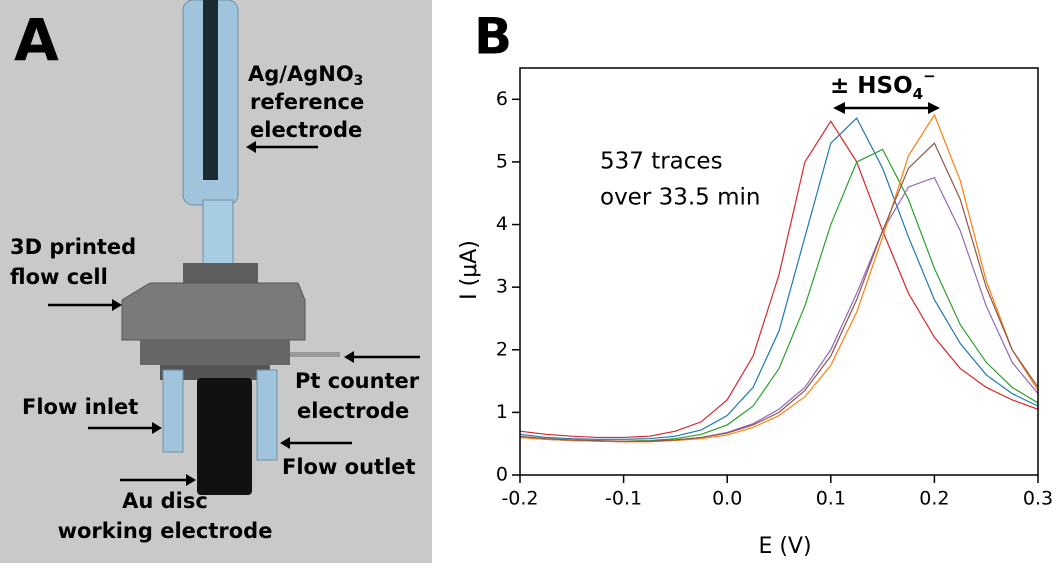 Image resolution: width=1057 pixels, height=567 pixels. Describe the element at coordinates (353, 411) in the screenshot. I see `counter-label: electrode` at that location.